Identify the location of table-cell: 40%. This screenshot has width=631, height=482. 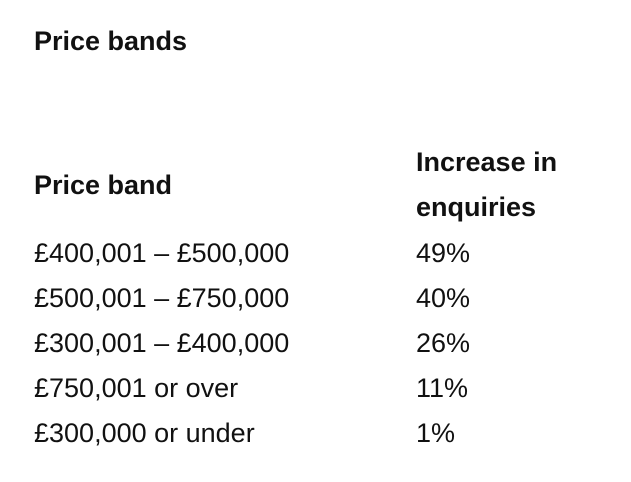
(443, 298).